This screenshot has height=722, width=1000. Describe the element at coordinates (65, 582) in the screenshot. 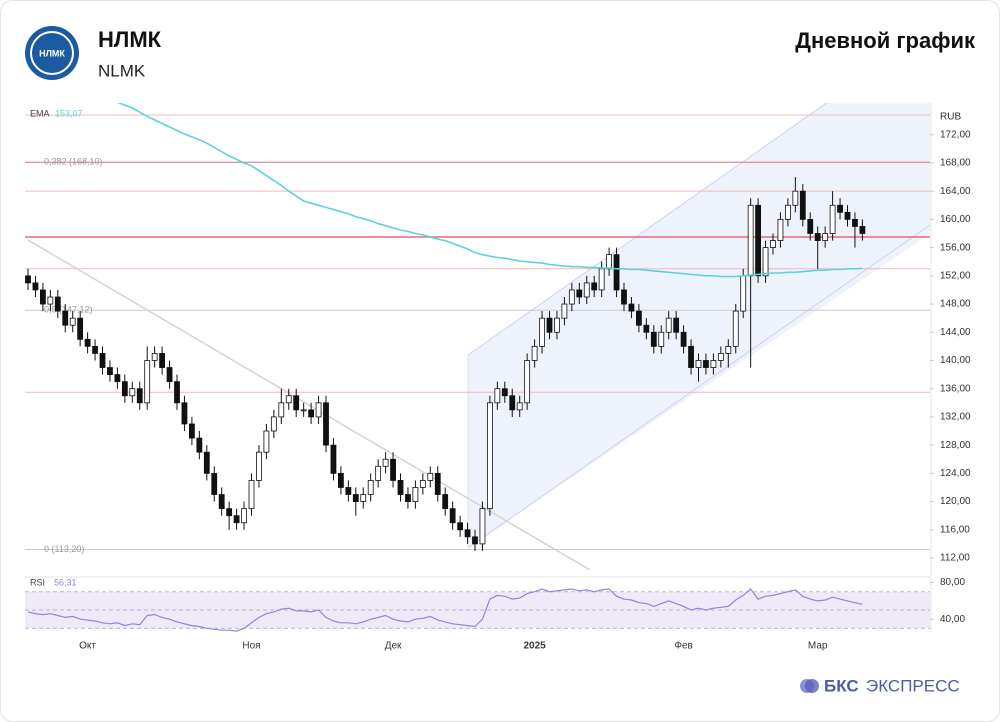

I see `rsi-value: 56,31` at that location.